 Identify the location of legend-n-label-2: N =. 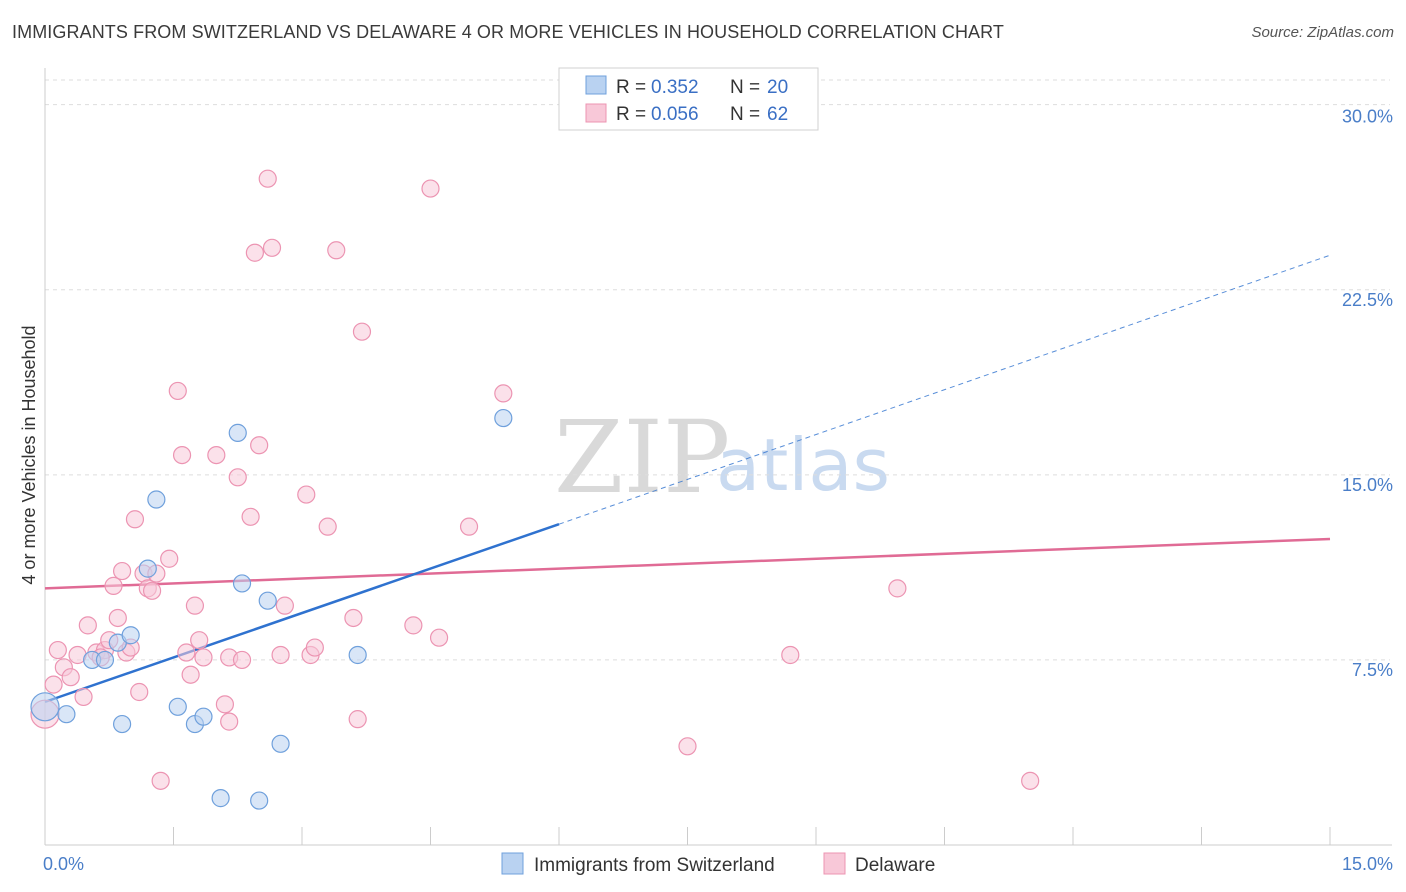
(745, 114).